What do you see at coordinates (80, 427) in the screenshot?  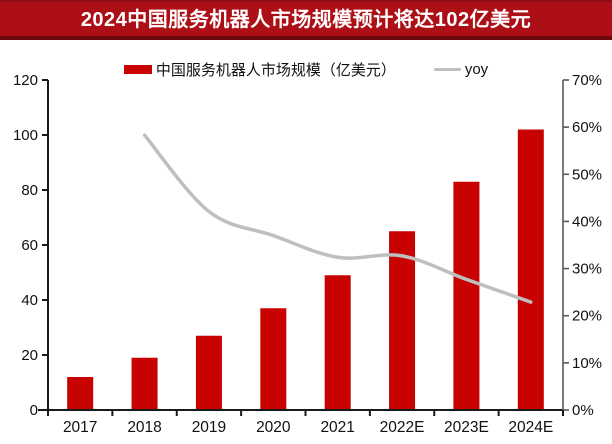 I see `x-label-2017: 2017` at bounding box center [80, 427].